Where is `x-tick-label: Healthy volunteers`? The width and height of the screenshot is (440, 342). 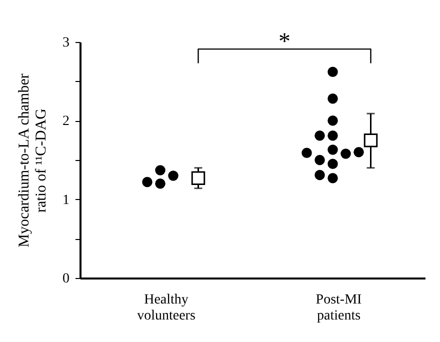
x-tick-label: Healthy volunteers is located at coordinates (166, 308).